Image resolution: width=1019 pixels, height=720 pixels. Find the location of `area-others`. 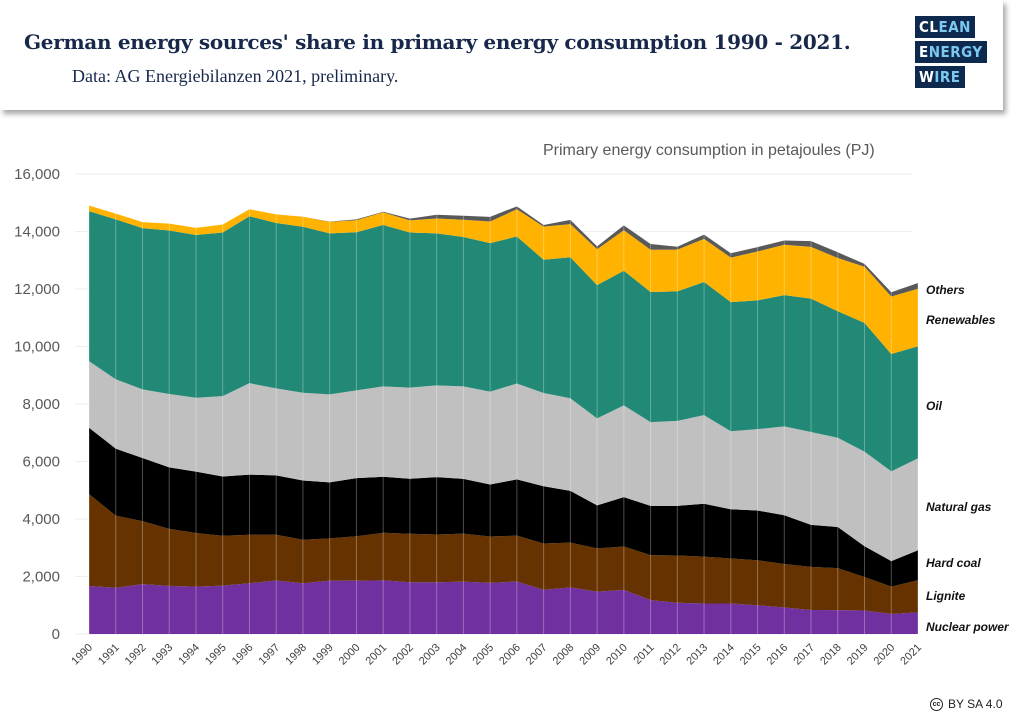

area-others is located at coordinates (503, 251).